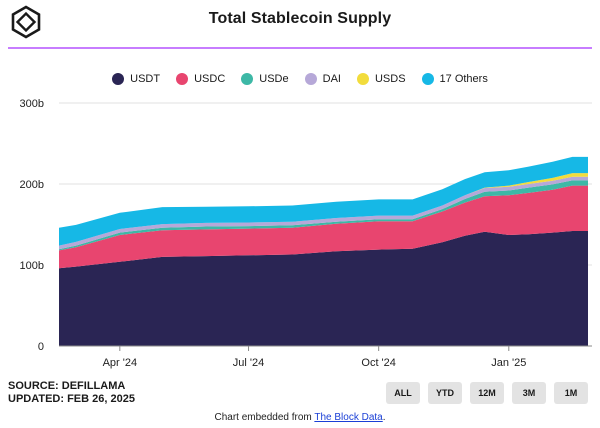 The width and height of the screenshot is (600, 428). I want to click on legend-item-usde: USDe, so click(265, 79).